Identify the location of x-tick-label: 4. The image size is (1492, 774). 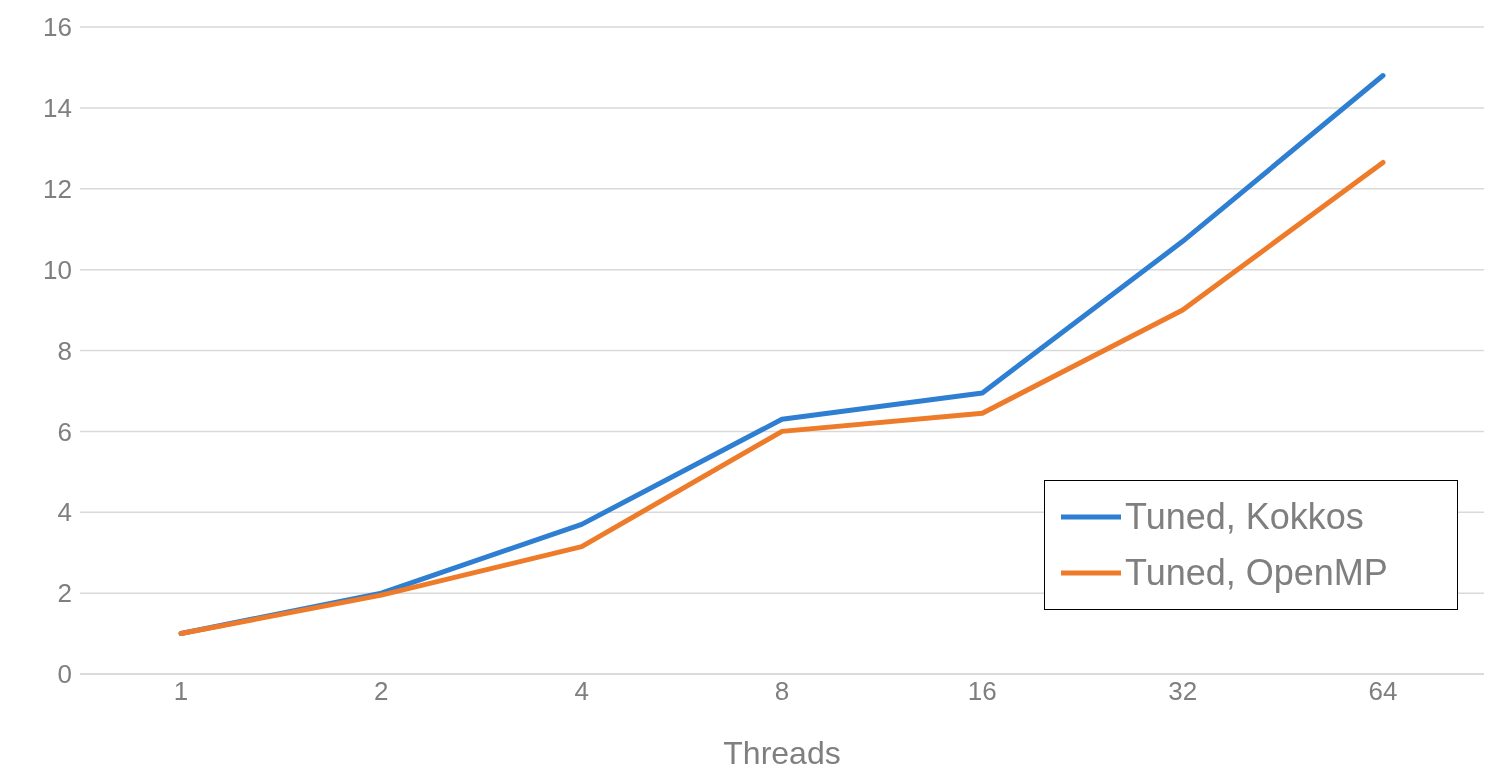
(581, 691).